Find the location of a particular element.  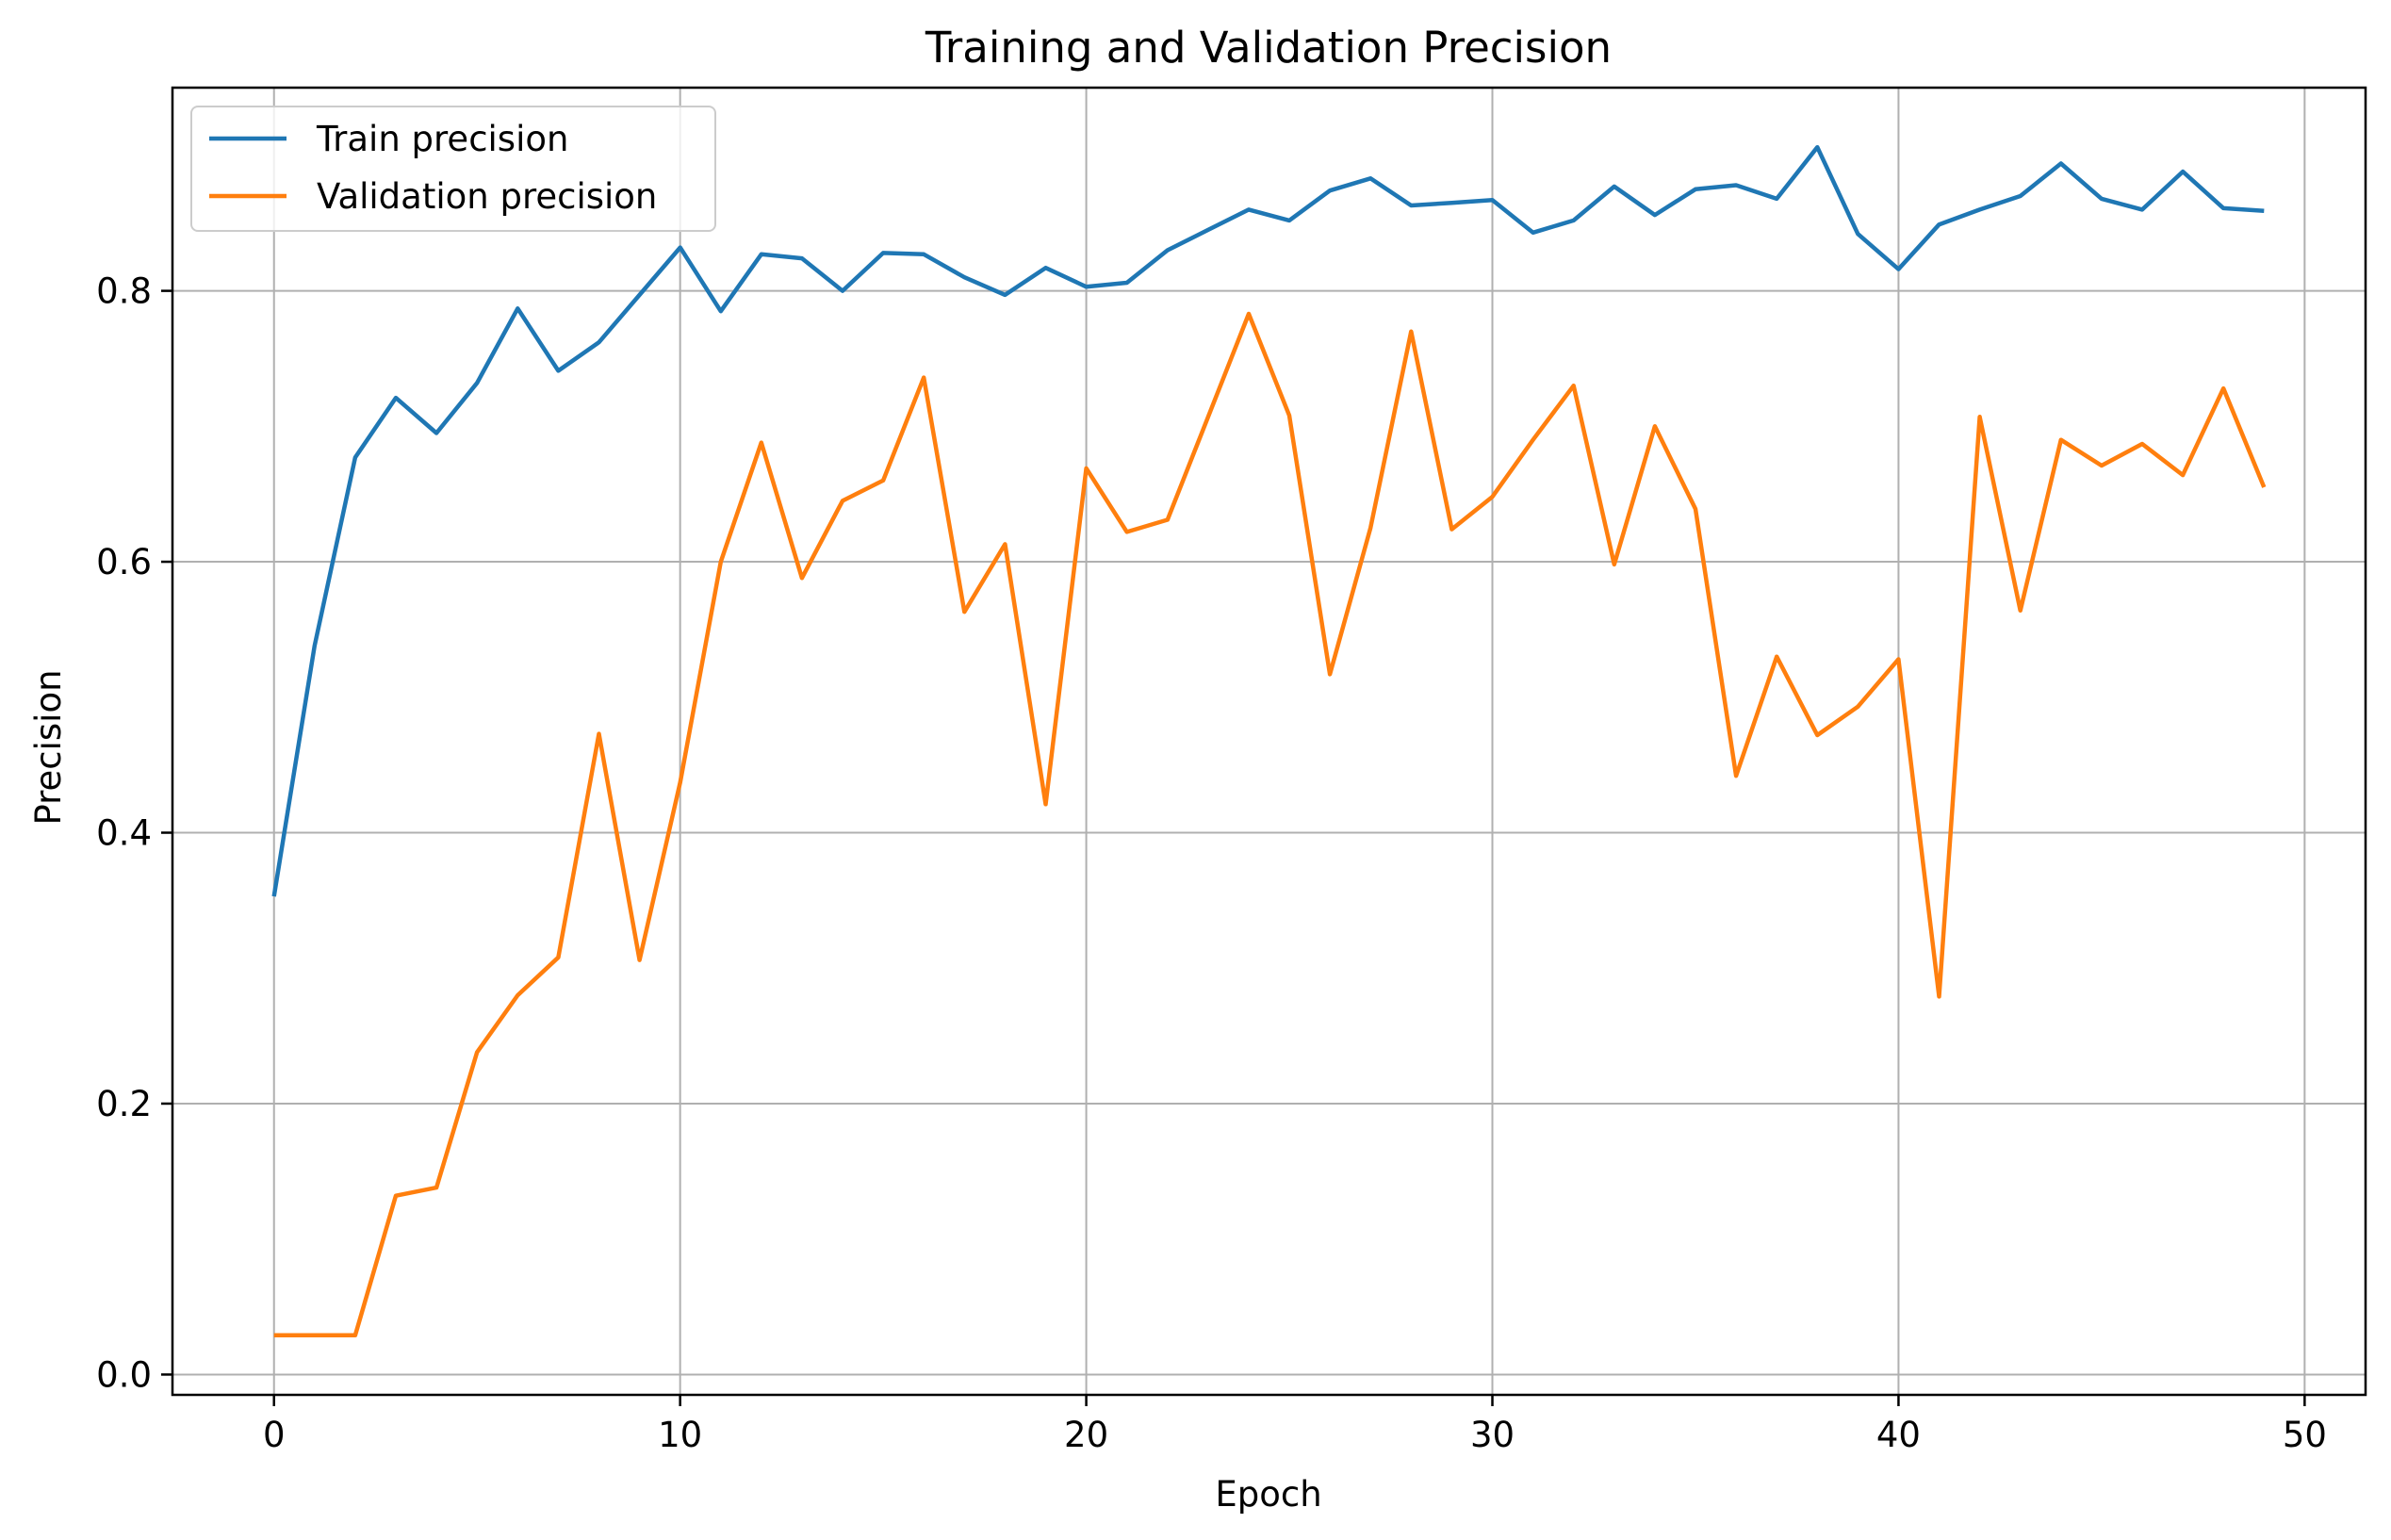

legend: Train precision Validation precision is located at coordinates (453, 169).